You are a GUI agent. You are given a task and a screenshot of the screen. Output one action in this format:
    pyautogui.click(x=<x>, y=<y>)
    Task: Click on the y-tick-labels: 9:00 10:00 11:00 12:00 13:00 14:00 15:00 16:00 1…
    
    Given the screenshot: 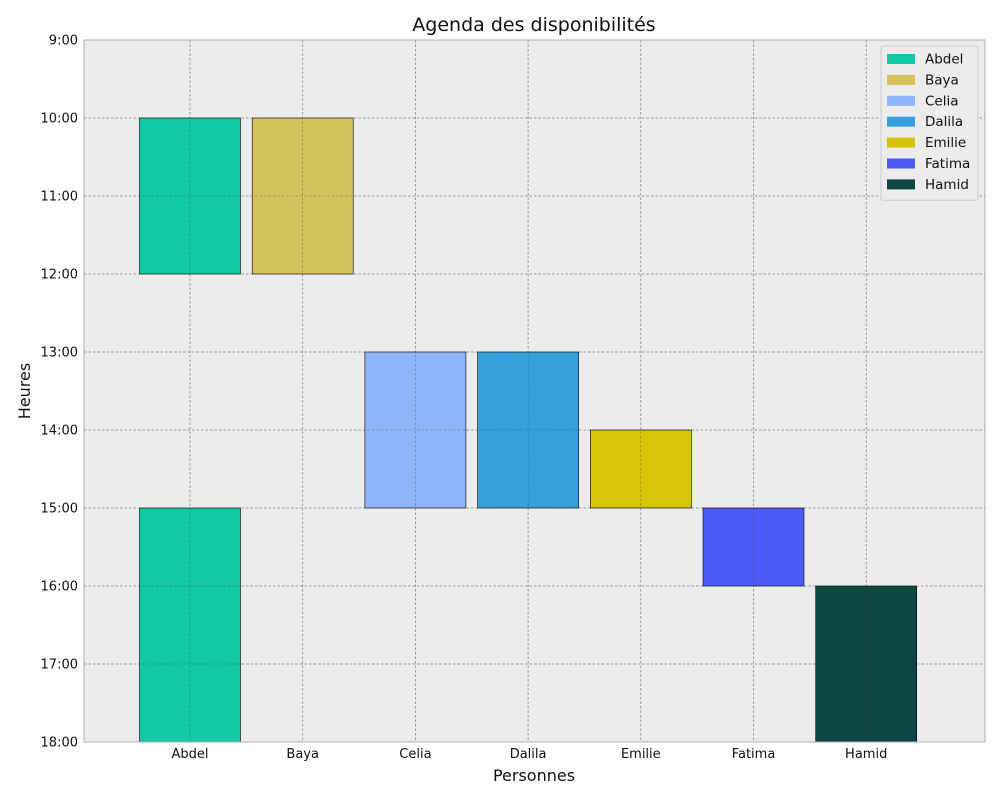 What is the action you would take?
    pyautogui.click(x=59, y=392)
    